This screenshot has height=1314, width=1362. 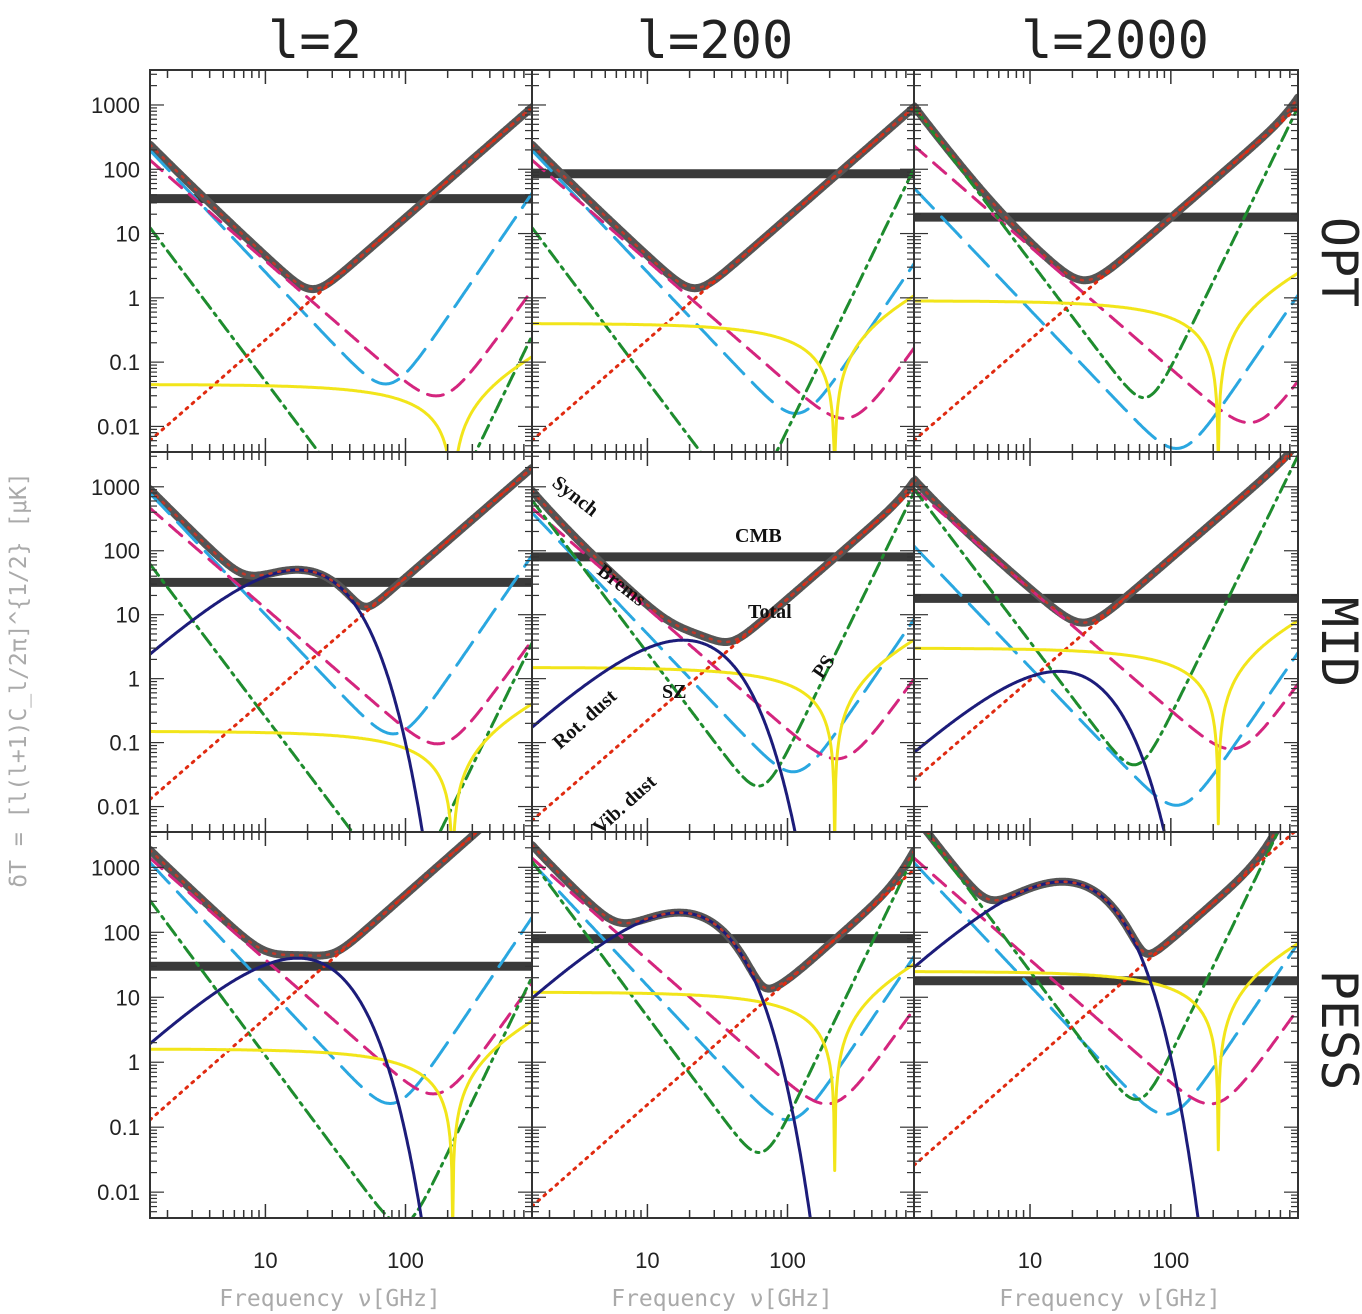 I want to click on row-label-pess: PESS, so click(x=1336, y=1030).